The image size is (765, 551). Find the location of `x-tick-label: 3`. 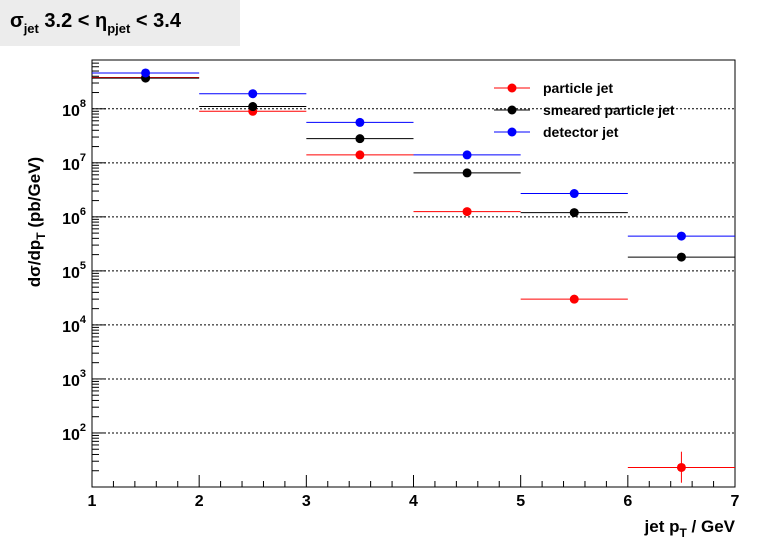

x-tick-label: 3 is located at coordinates (306, 501).